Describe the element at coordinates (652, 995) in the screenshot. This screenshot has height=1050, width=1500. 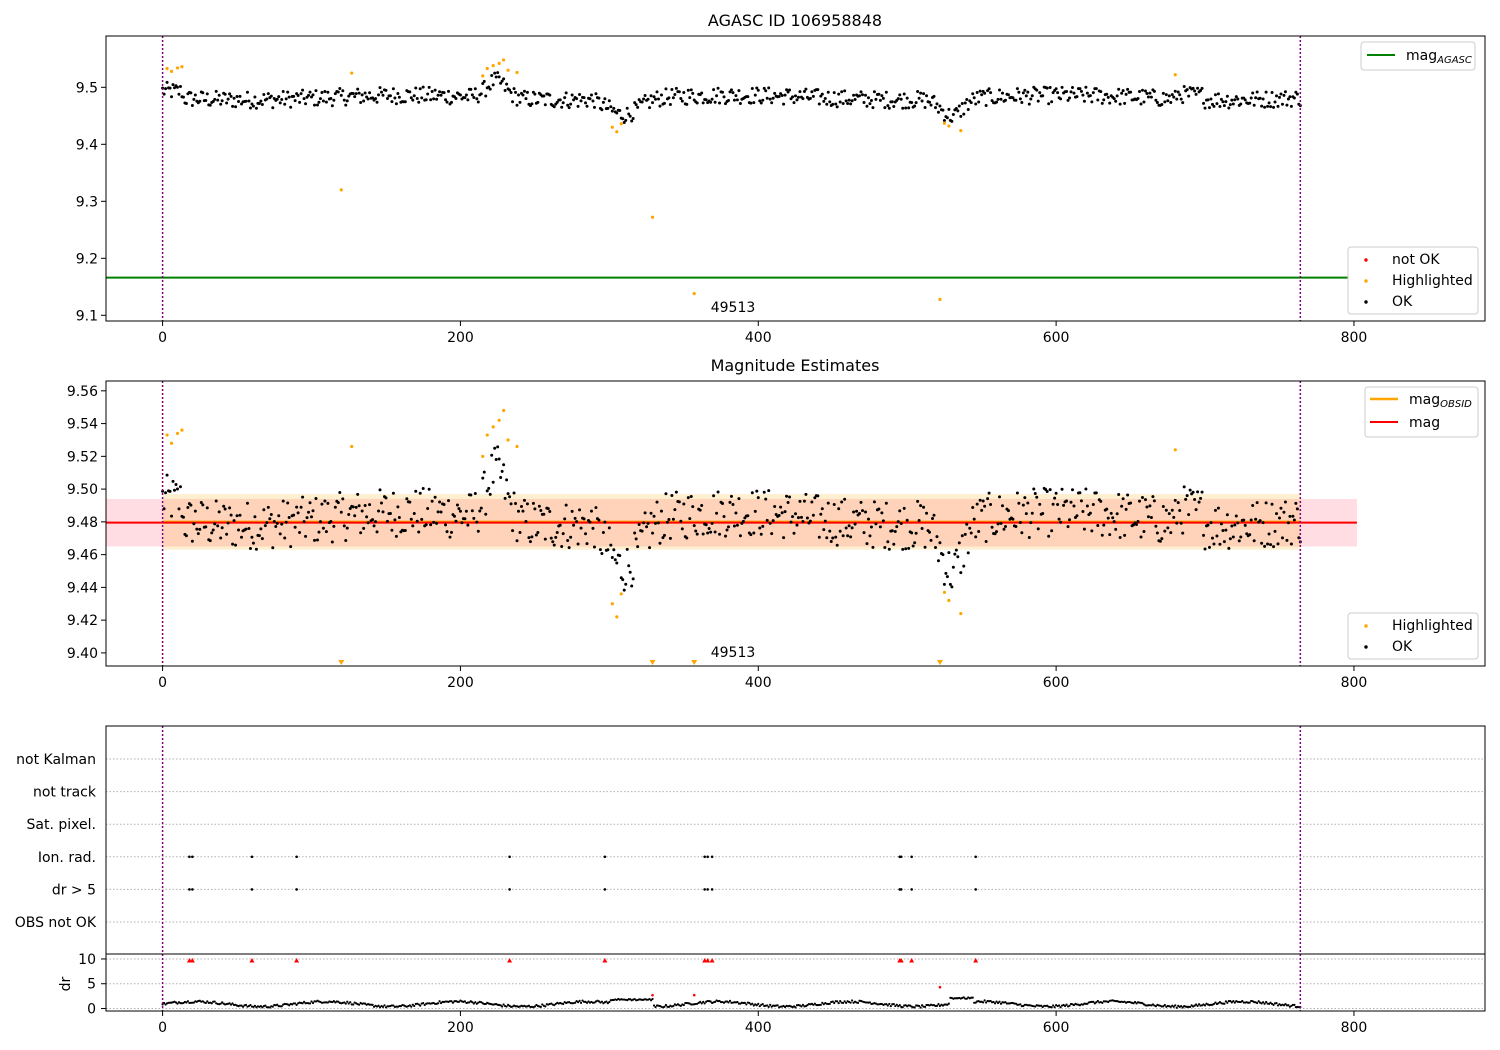
I see `dr-not-ok-point` at that location.